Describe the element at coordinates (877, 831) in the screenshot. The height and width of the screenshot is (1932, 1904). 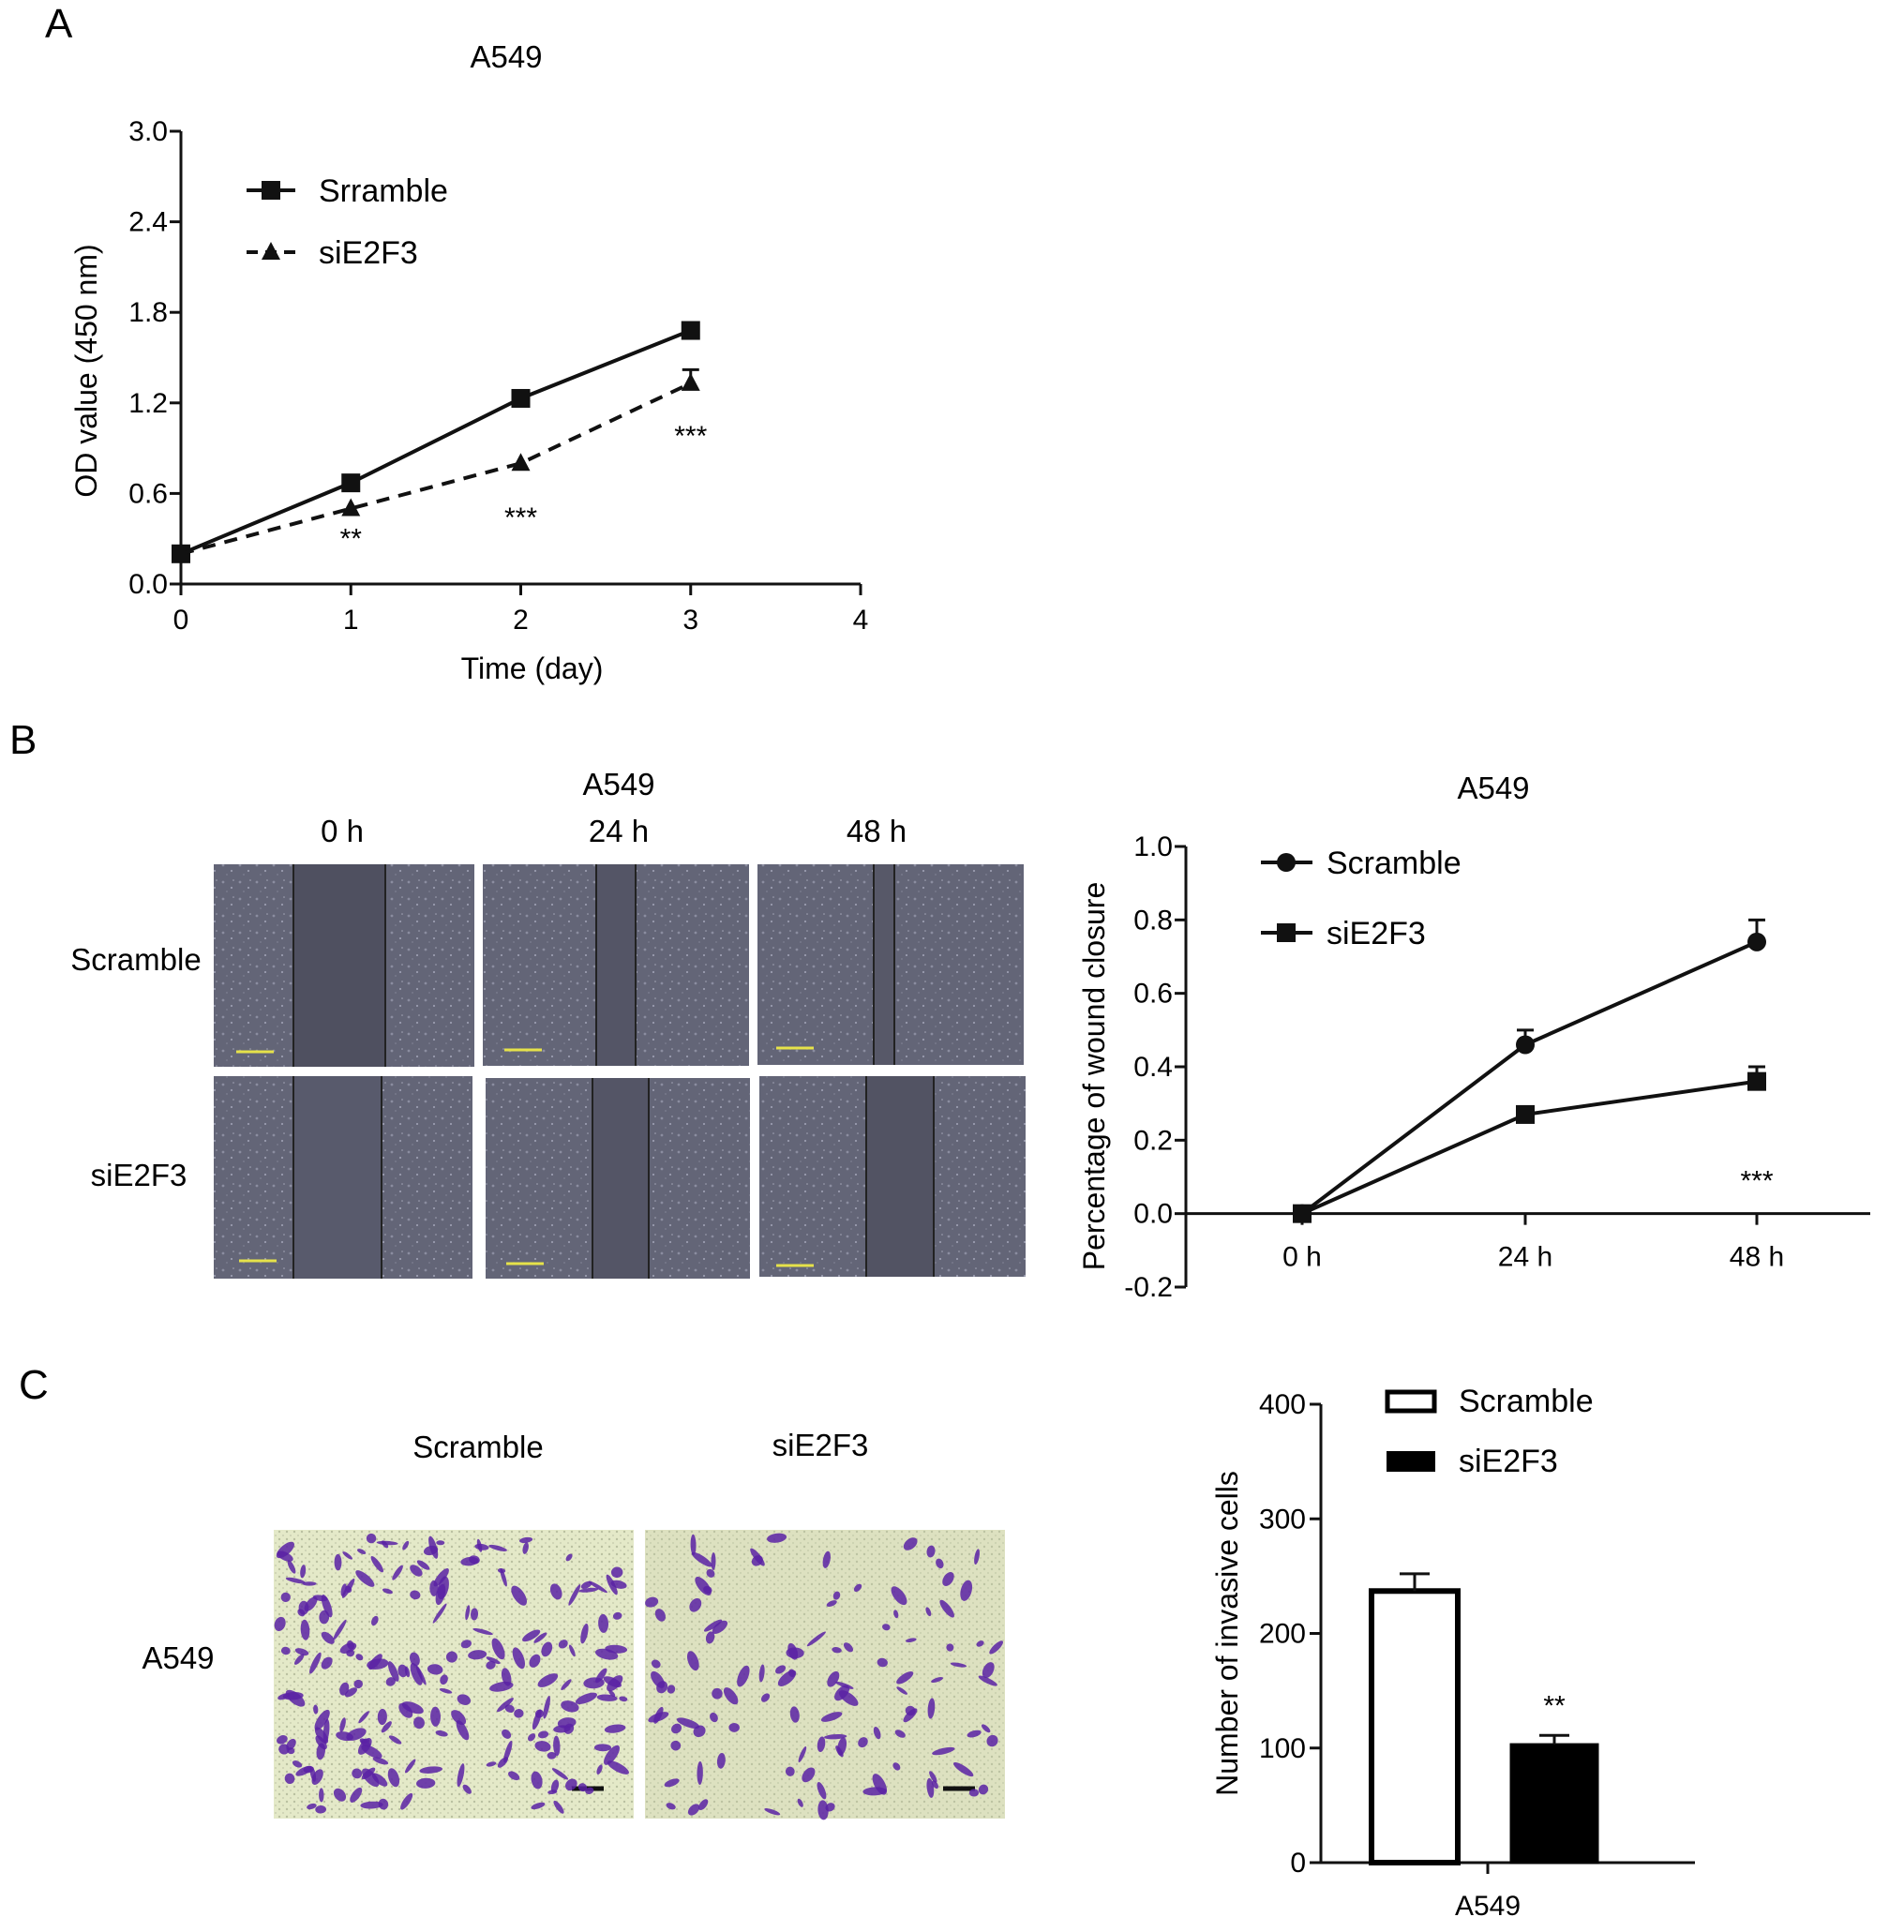
I see `col-label-48h: 48 h` at that location.